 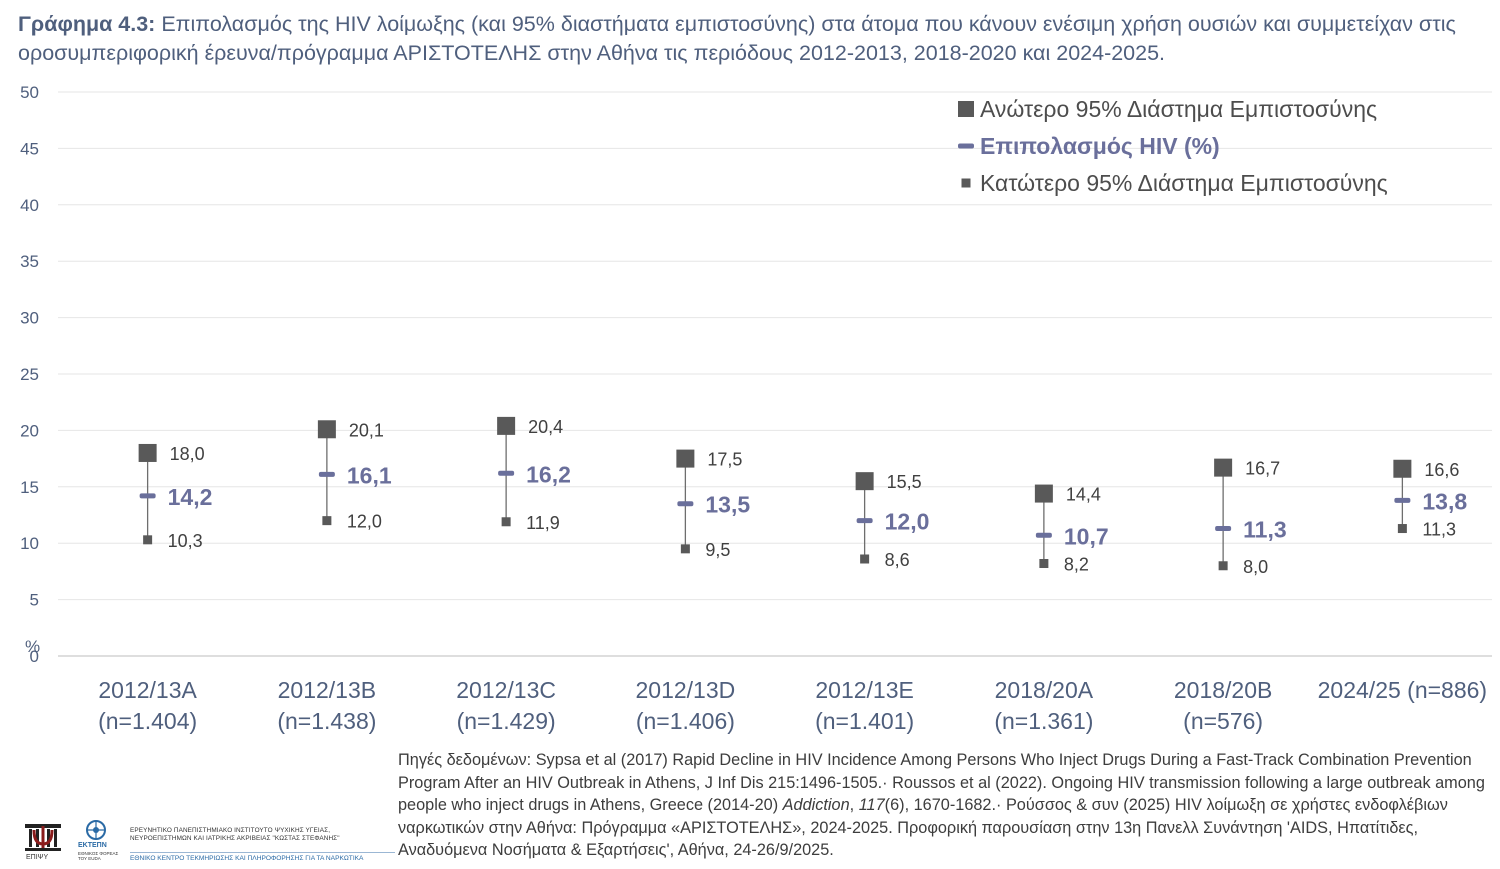 I want to click on lower-ci-label: 11,9, so click(x=543, y=523).